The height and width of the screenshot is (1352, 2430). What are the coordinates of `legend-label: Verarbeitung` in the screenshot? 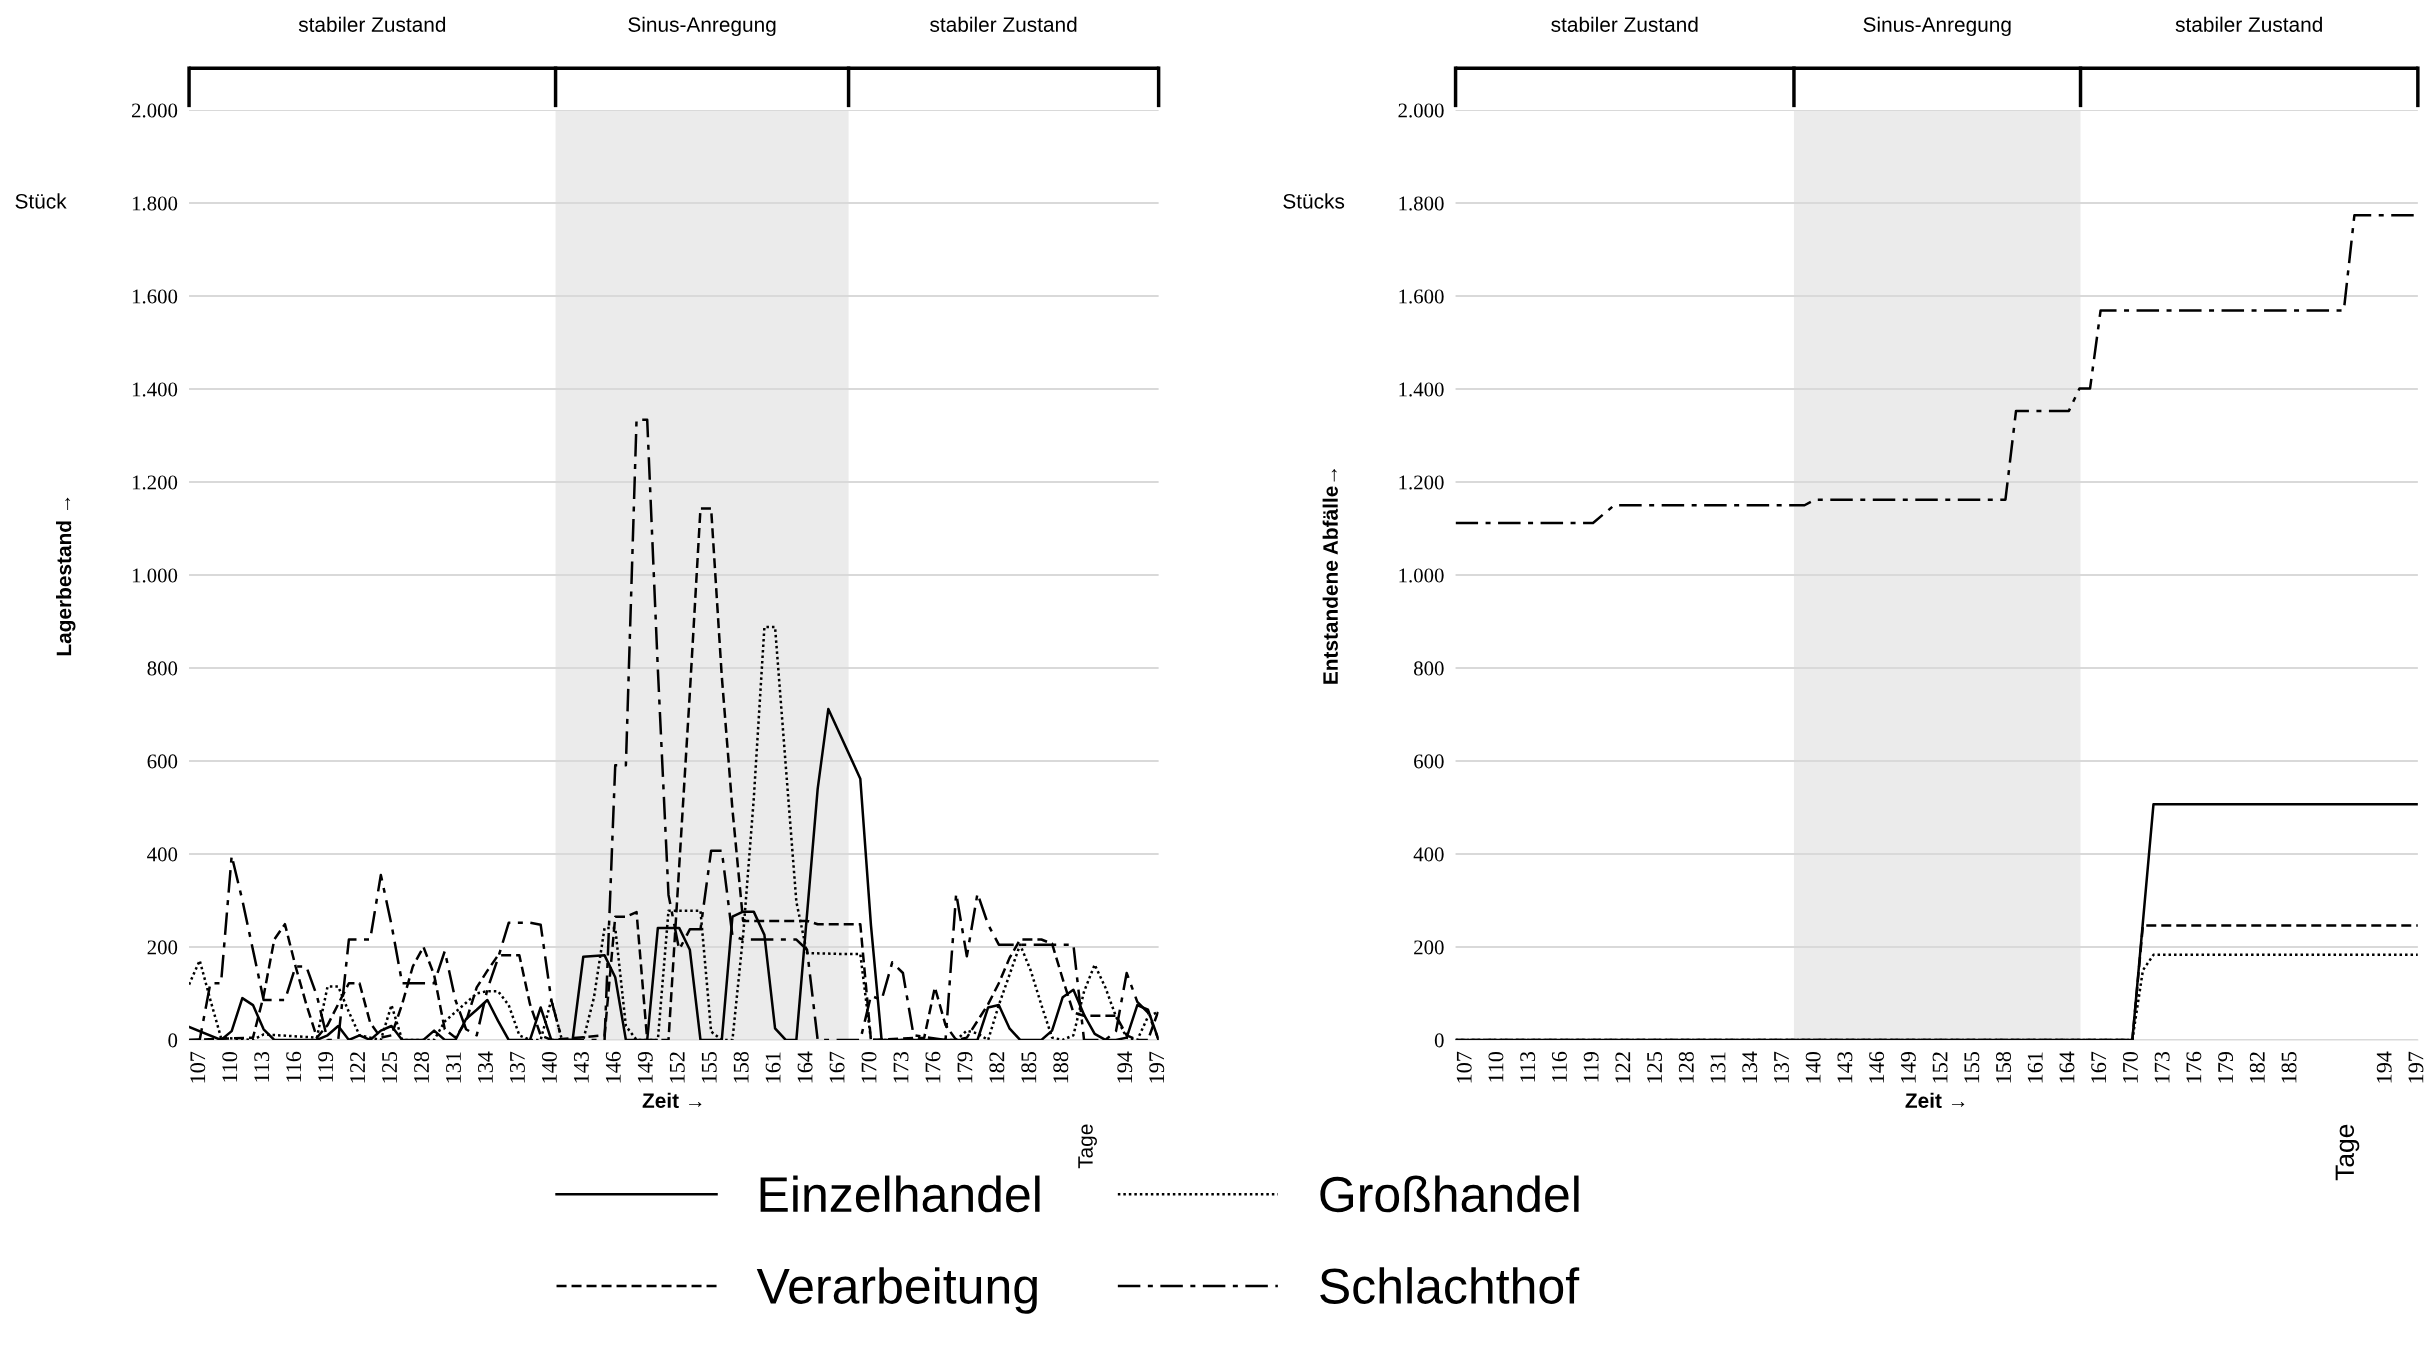 It's located at (896, 1290).